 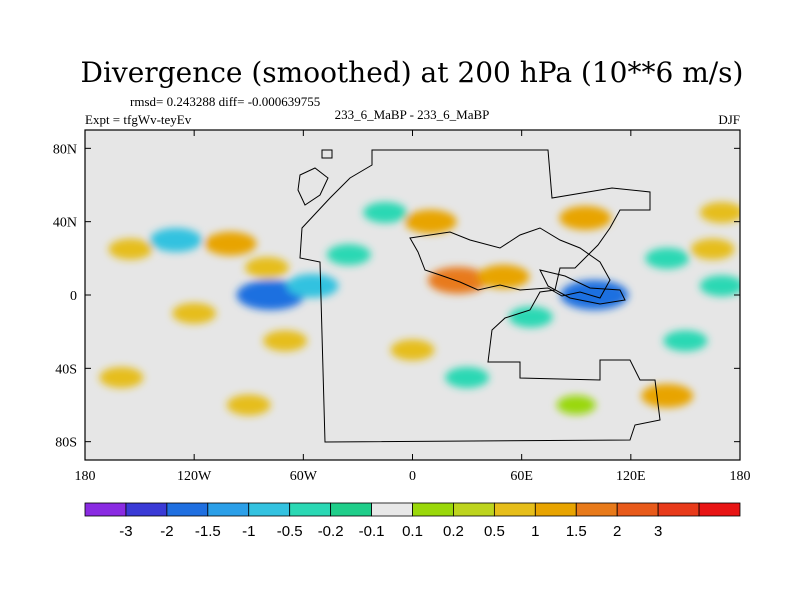 I want to click on x-tick-label: 0, so click(x=412, y=476).